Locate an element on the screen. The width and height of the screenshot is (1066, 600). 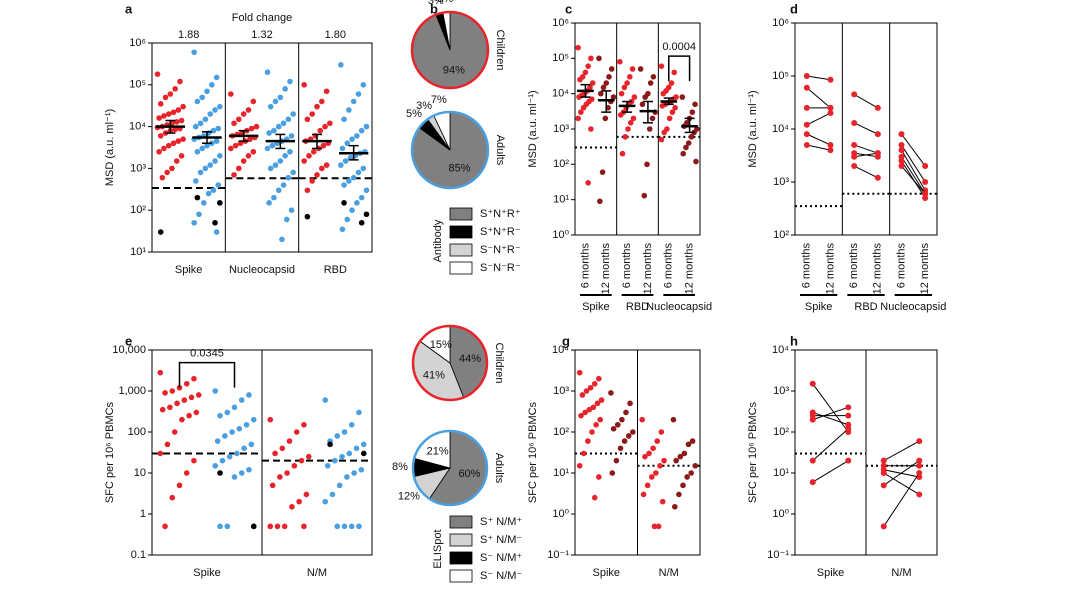
fold-change: 1.88 is located at coordinates (188, 35).